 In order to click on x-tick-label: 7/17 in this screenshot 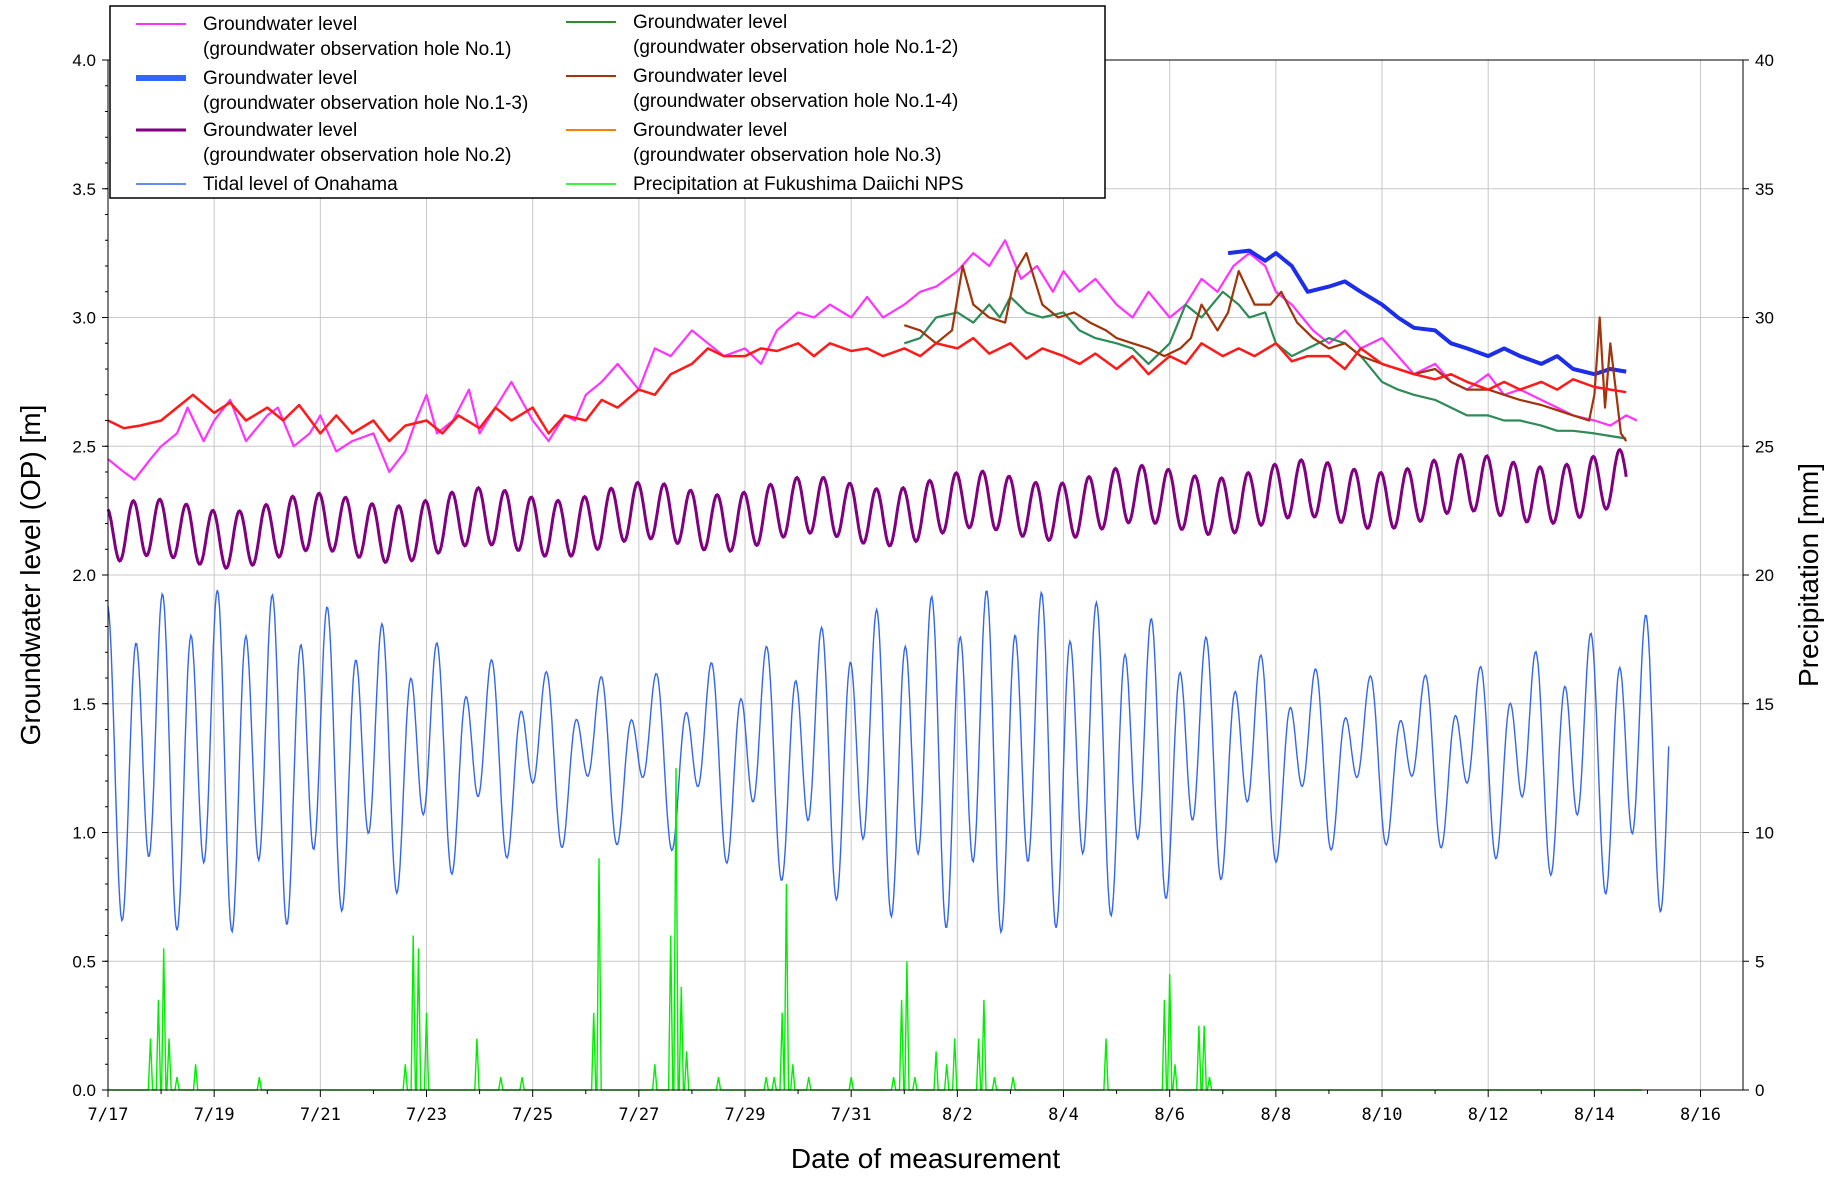, I will do `click(108, 1115)`.